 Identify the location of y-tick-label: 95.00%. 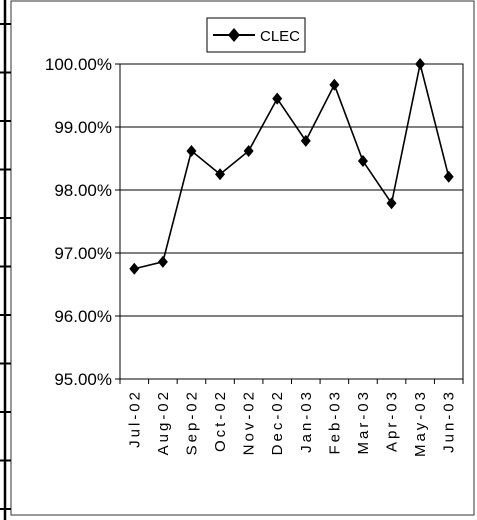
(83, 379).